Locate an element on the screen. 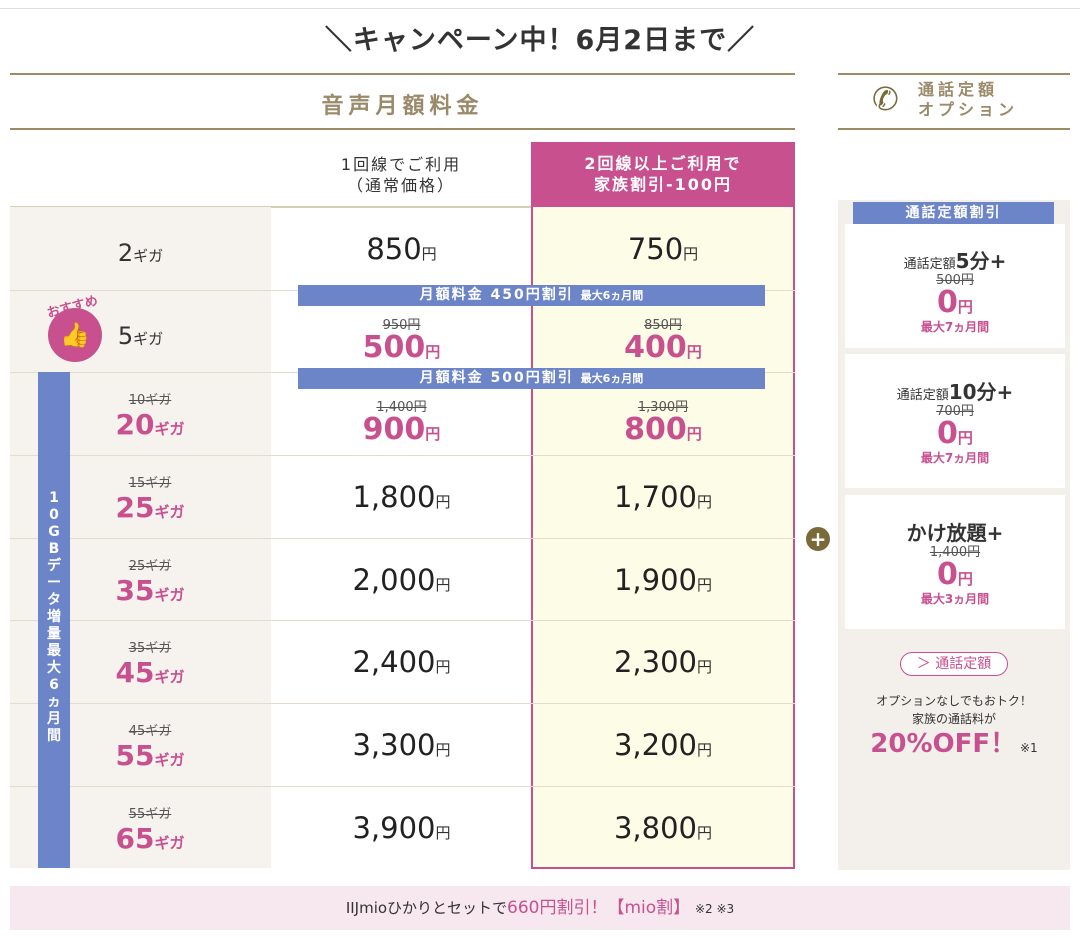  price: 1,800 is located at coordinates (394, 496).